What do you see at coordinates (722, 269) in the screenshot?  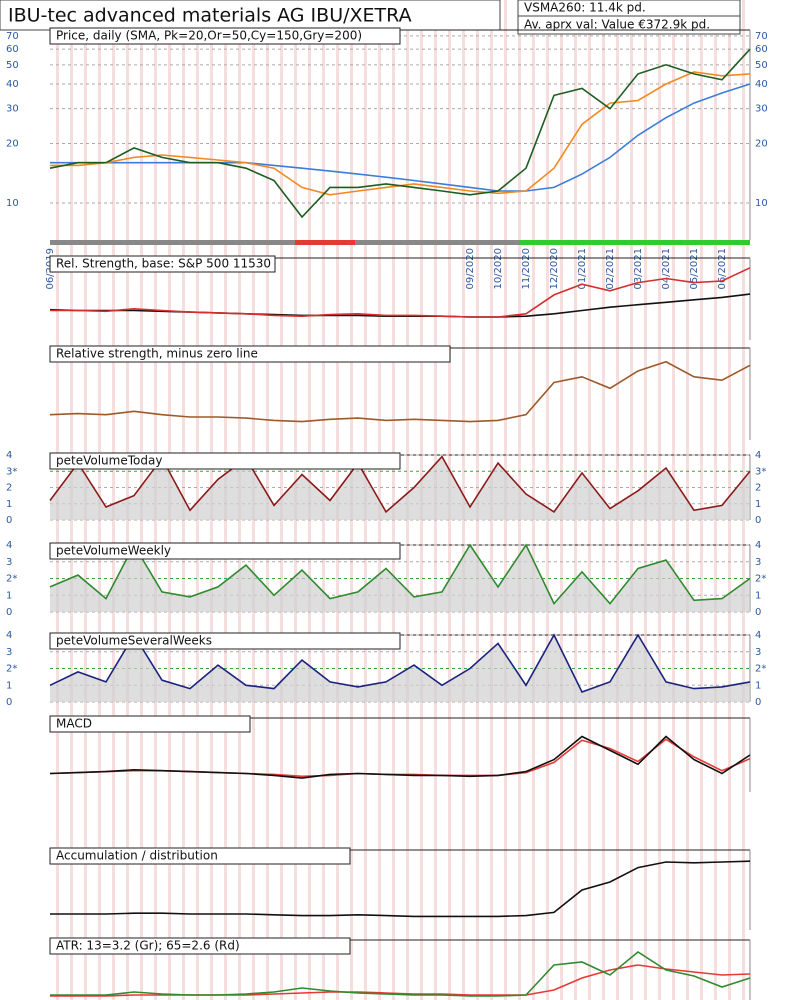 I see `x-tick-label: 06/2021` at bounding box center [722, 269].